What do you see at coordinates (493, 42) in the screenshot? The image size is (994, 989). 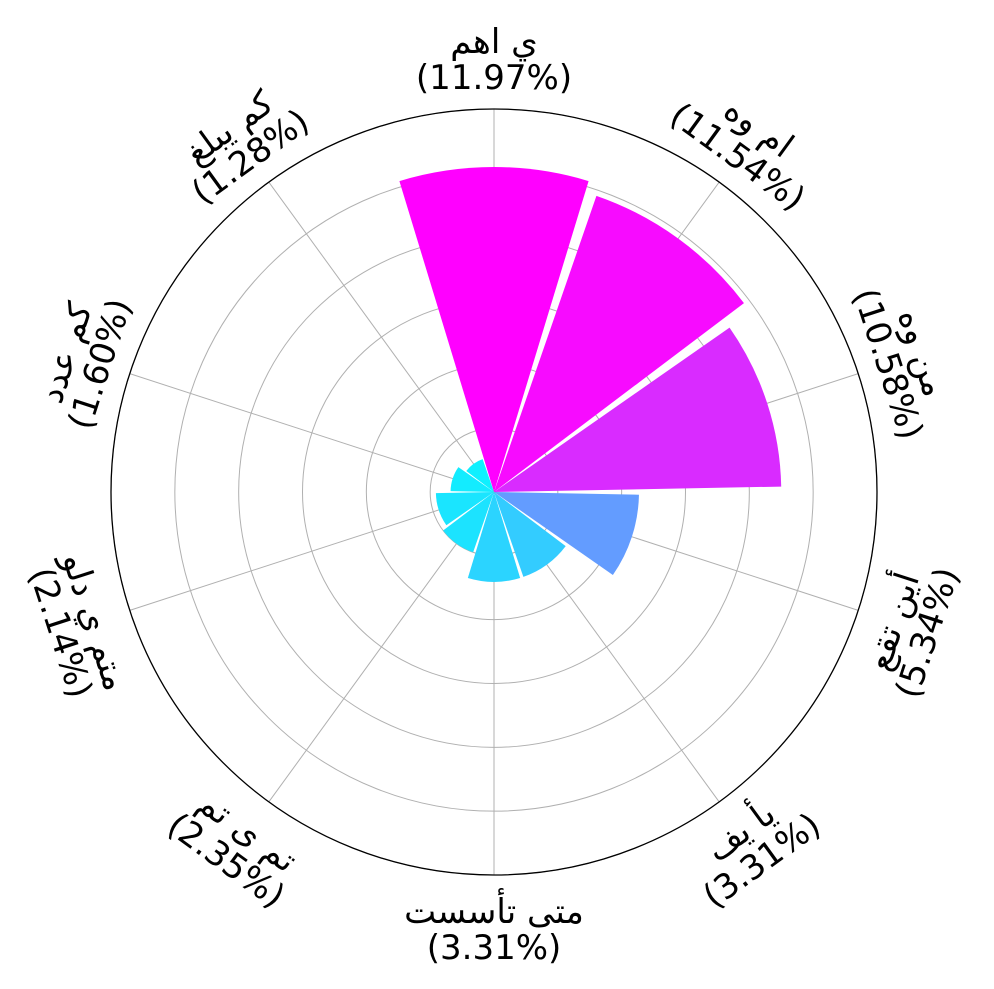 I see `category-name: ي اهم` at bounding box center [493, 42].